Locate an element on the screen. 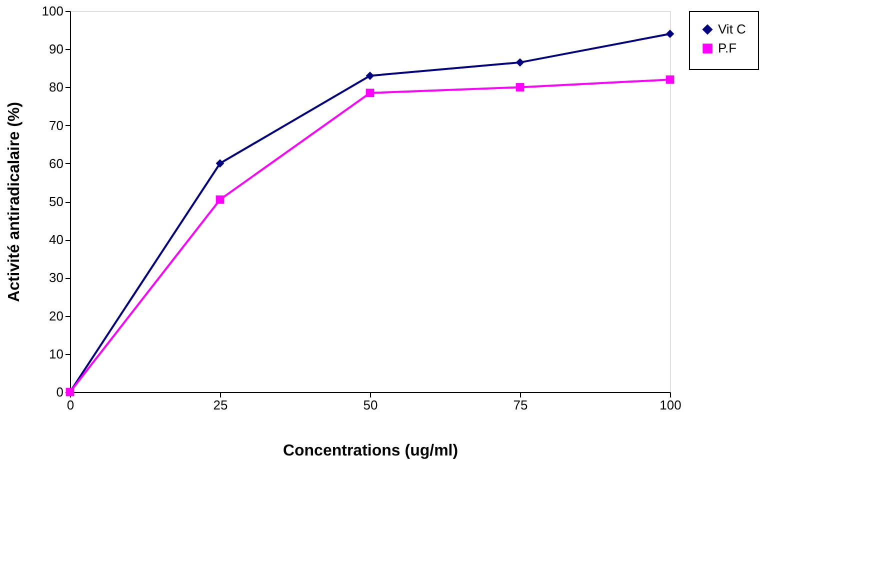 The width and height of the screenshot is (882, 563). x-tick-label: 50 is located at coordinates (370, 405).